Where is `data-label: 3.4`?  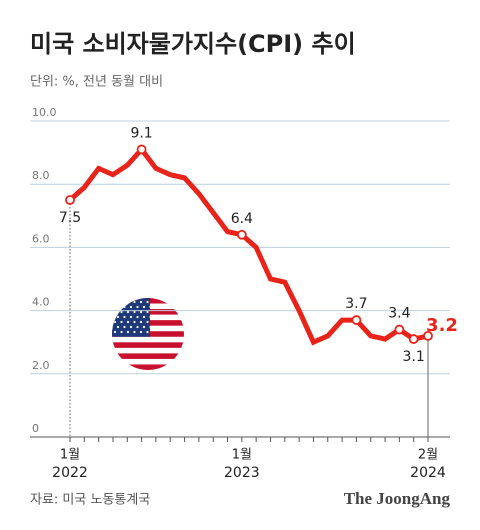 data-label: 3.4 is located at coordinates (399, 314).